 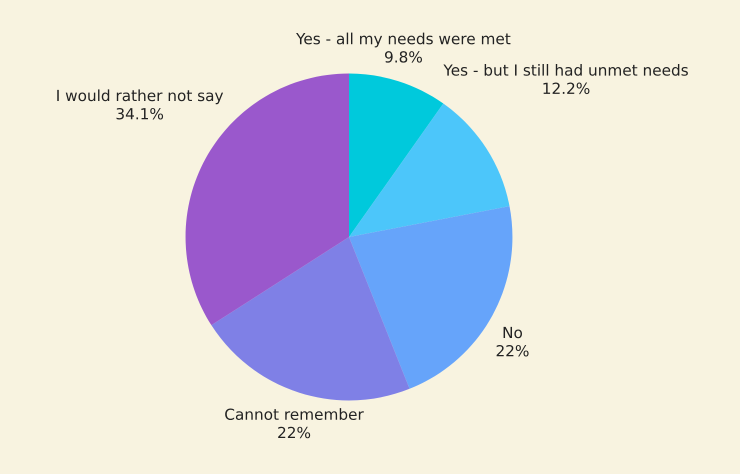 What do you see at coordinates (140, 96) in the screenshot?
I see `slice-label: I would rather not say` at bounding box center [140, 96].